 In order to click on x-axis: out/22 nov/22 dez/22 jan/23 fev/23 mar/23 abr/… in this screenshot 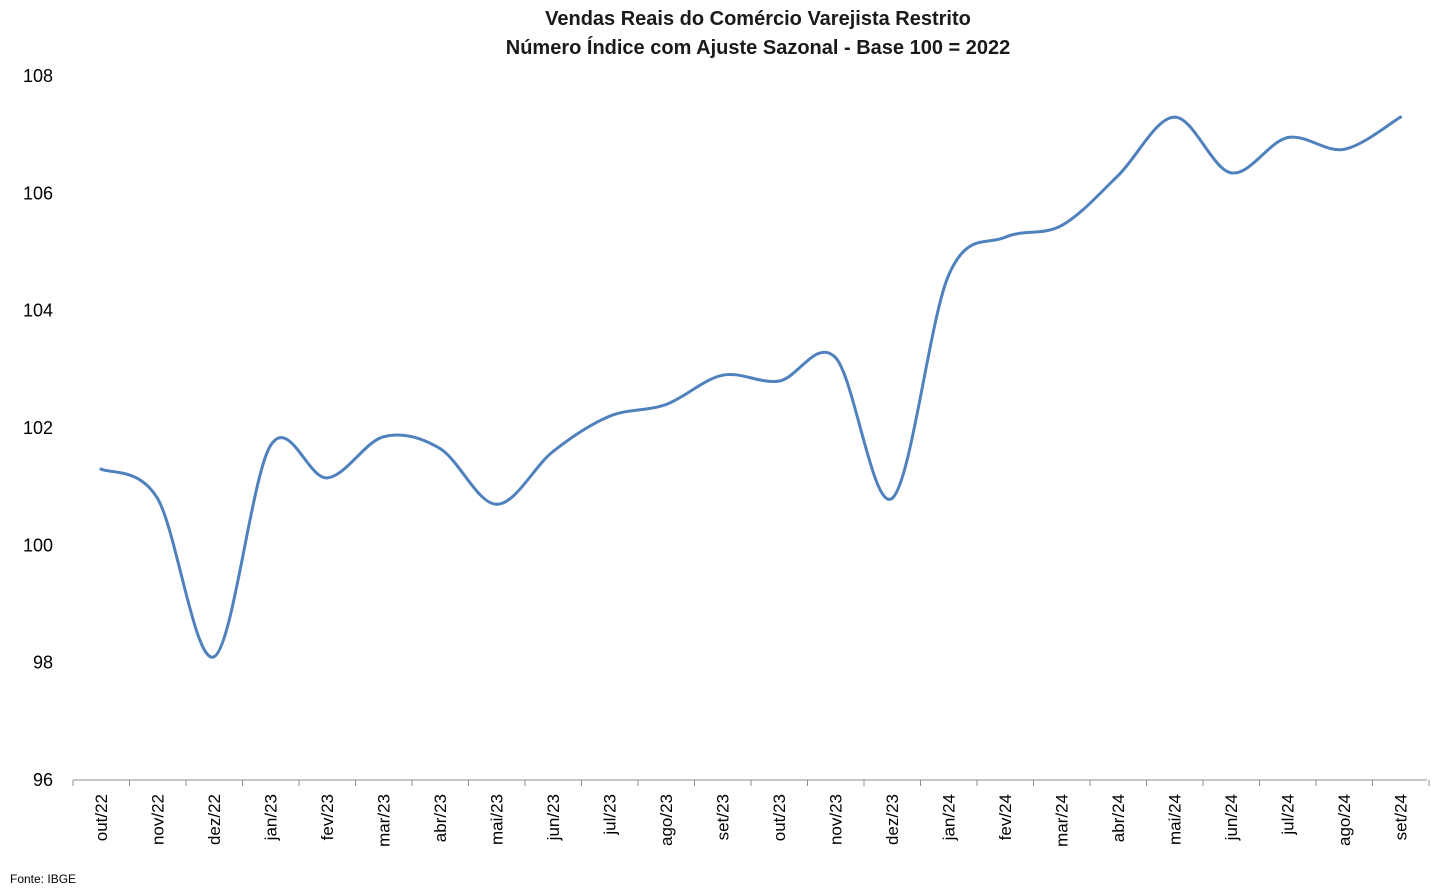, I will do `click(751, 813)`.